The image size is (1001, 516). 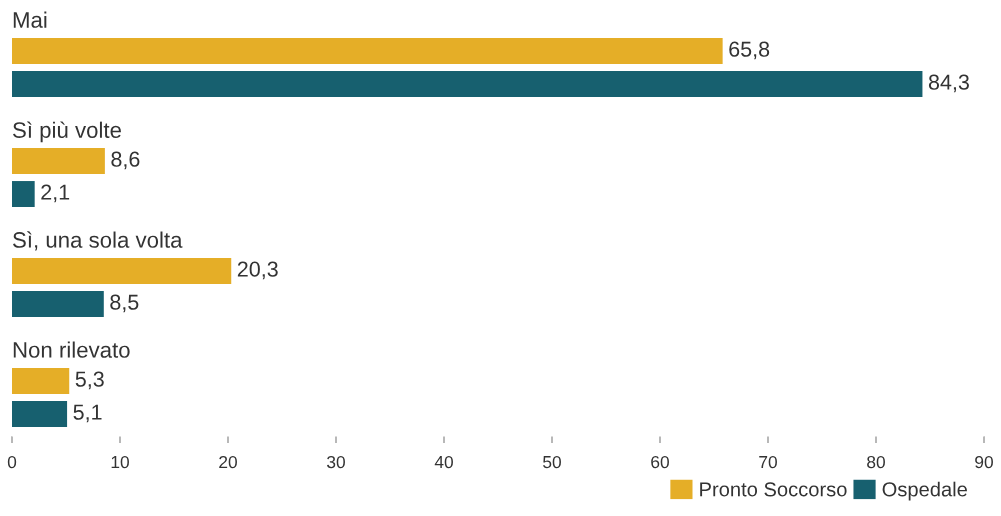 What do you see at coordinates (924, 491) in the screenshot?
I see `legend-label: Ospedale` at bounding box center [924, 491].